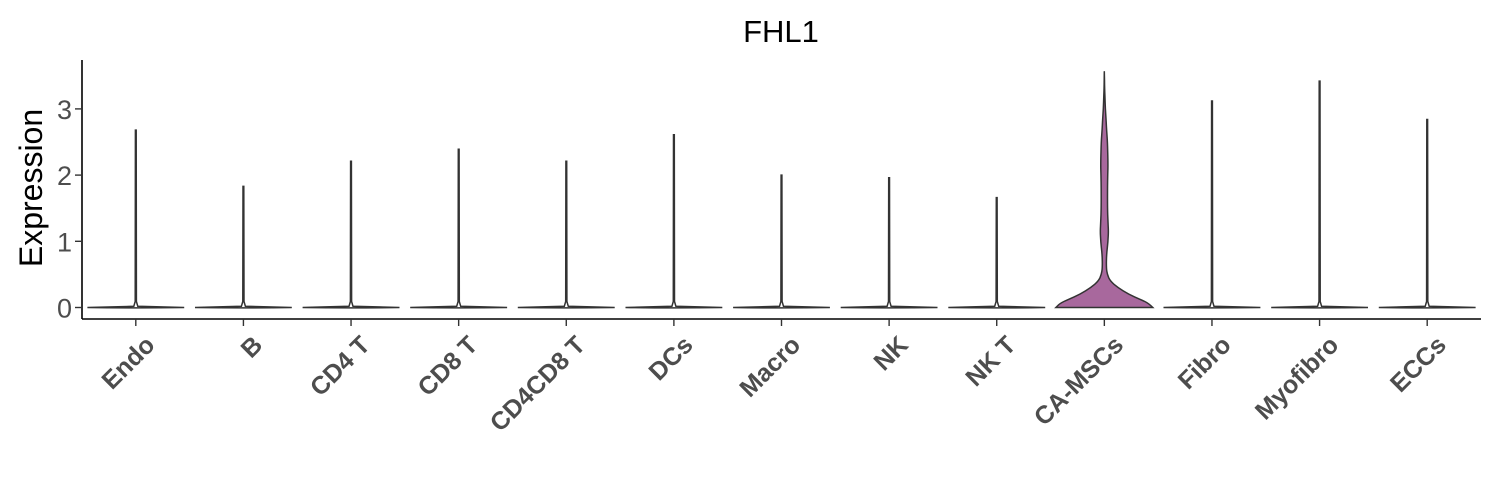  Describe the element at coordinates (1427, 213) in the screenshot. I see `violin-eccs` at that location.